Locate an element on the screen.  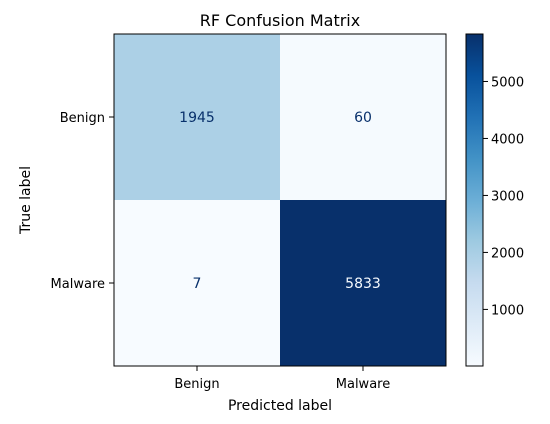
colorbar-tick-label-2: 3000 is located at coordinates (507, 196).